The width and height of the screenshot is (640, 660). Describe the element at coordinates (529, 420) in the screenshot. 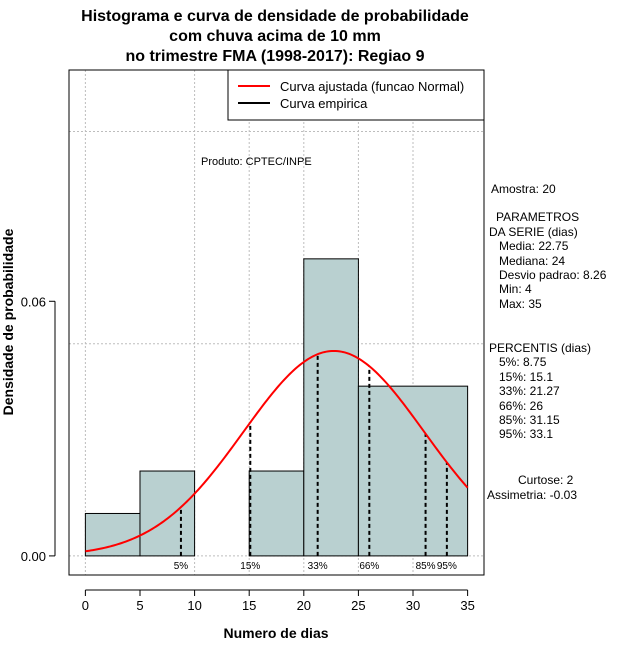

I see `stat-p85: 85%: 31.15` at that location.